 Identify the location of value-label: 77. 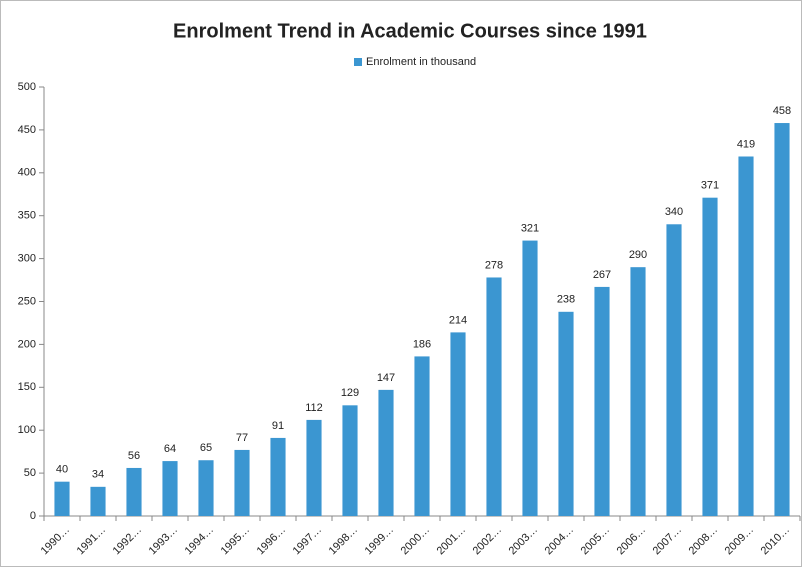
(242, 438).